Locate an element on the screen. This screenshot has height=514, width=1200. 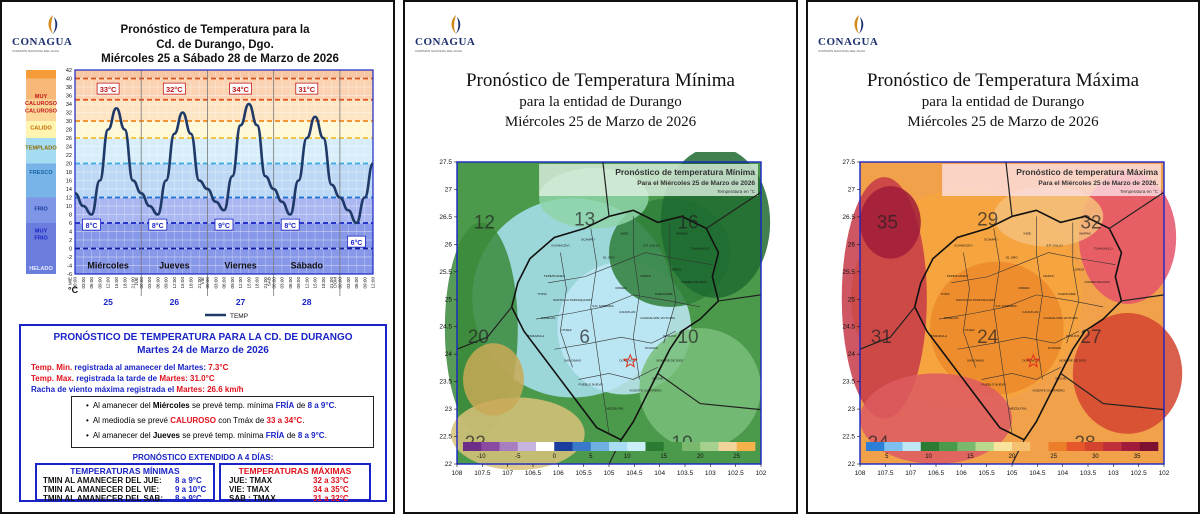
conagua-emblem-icon is located at coordinates (859, 24).